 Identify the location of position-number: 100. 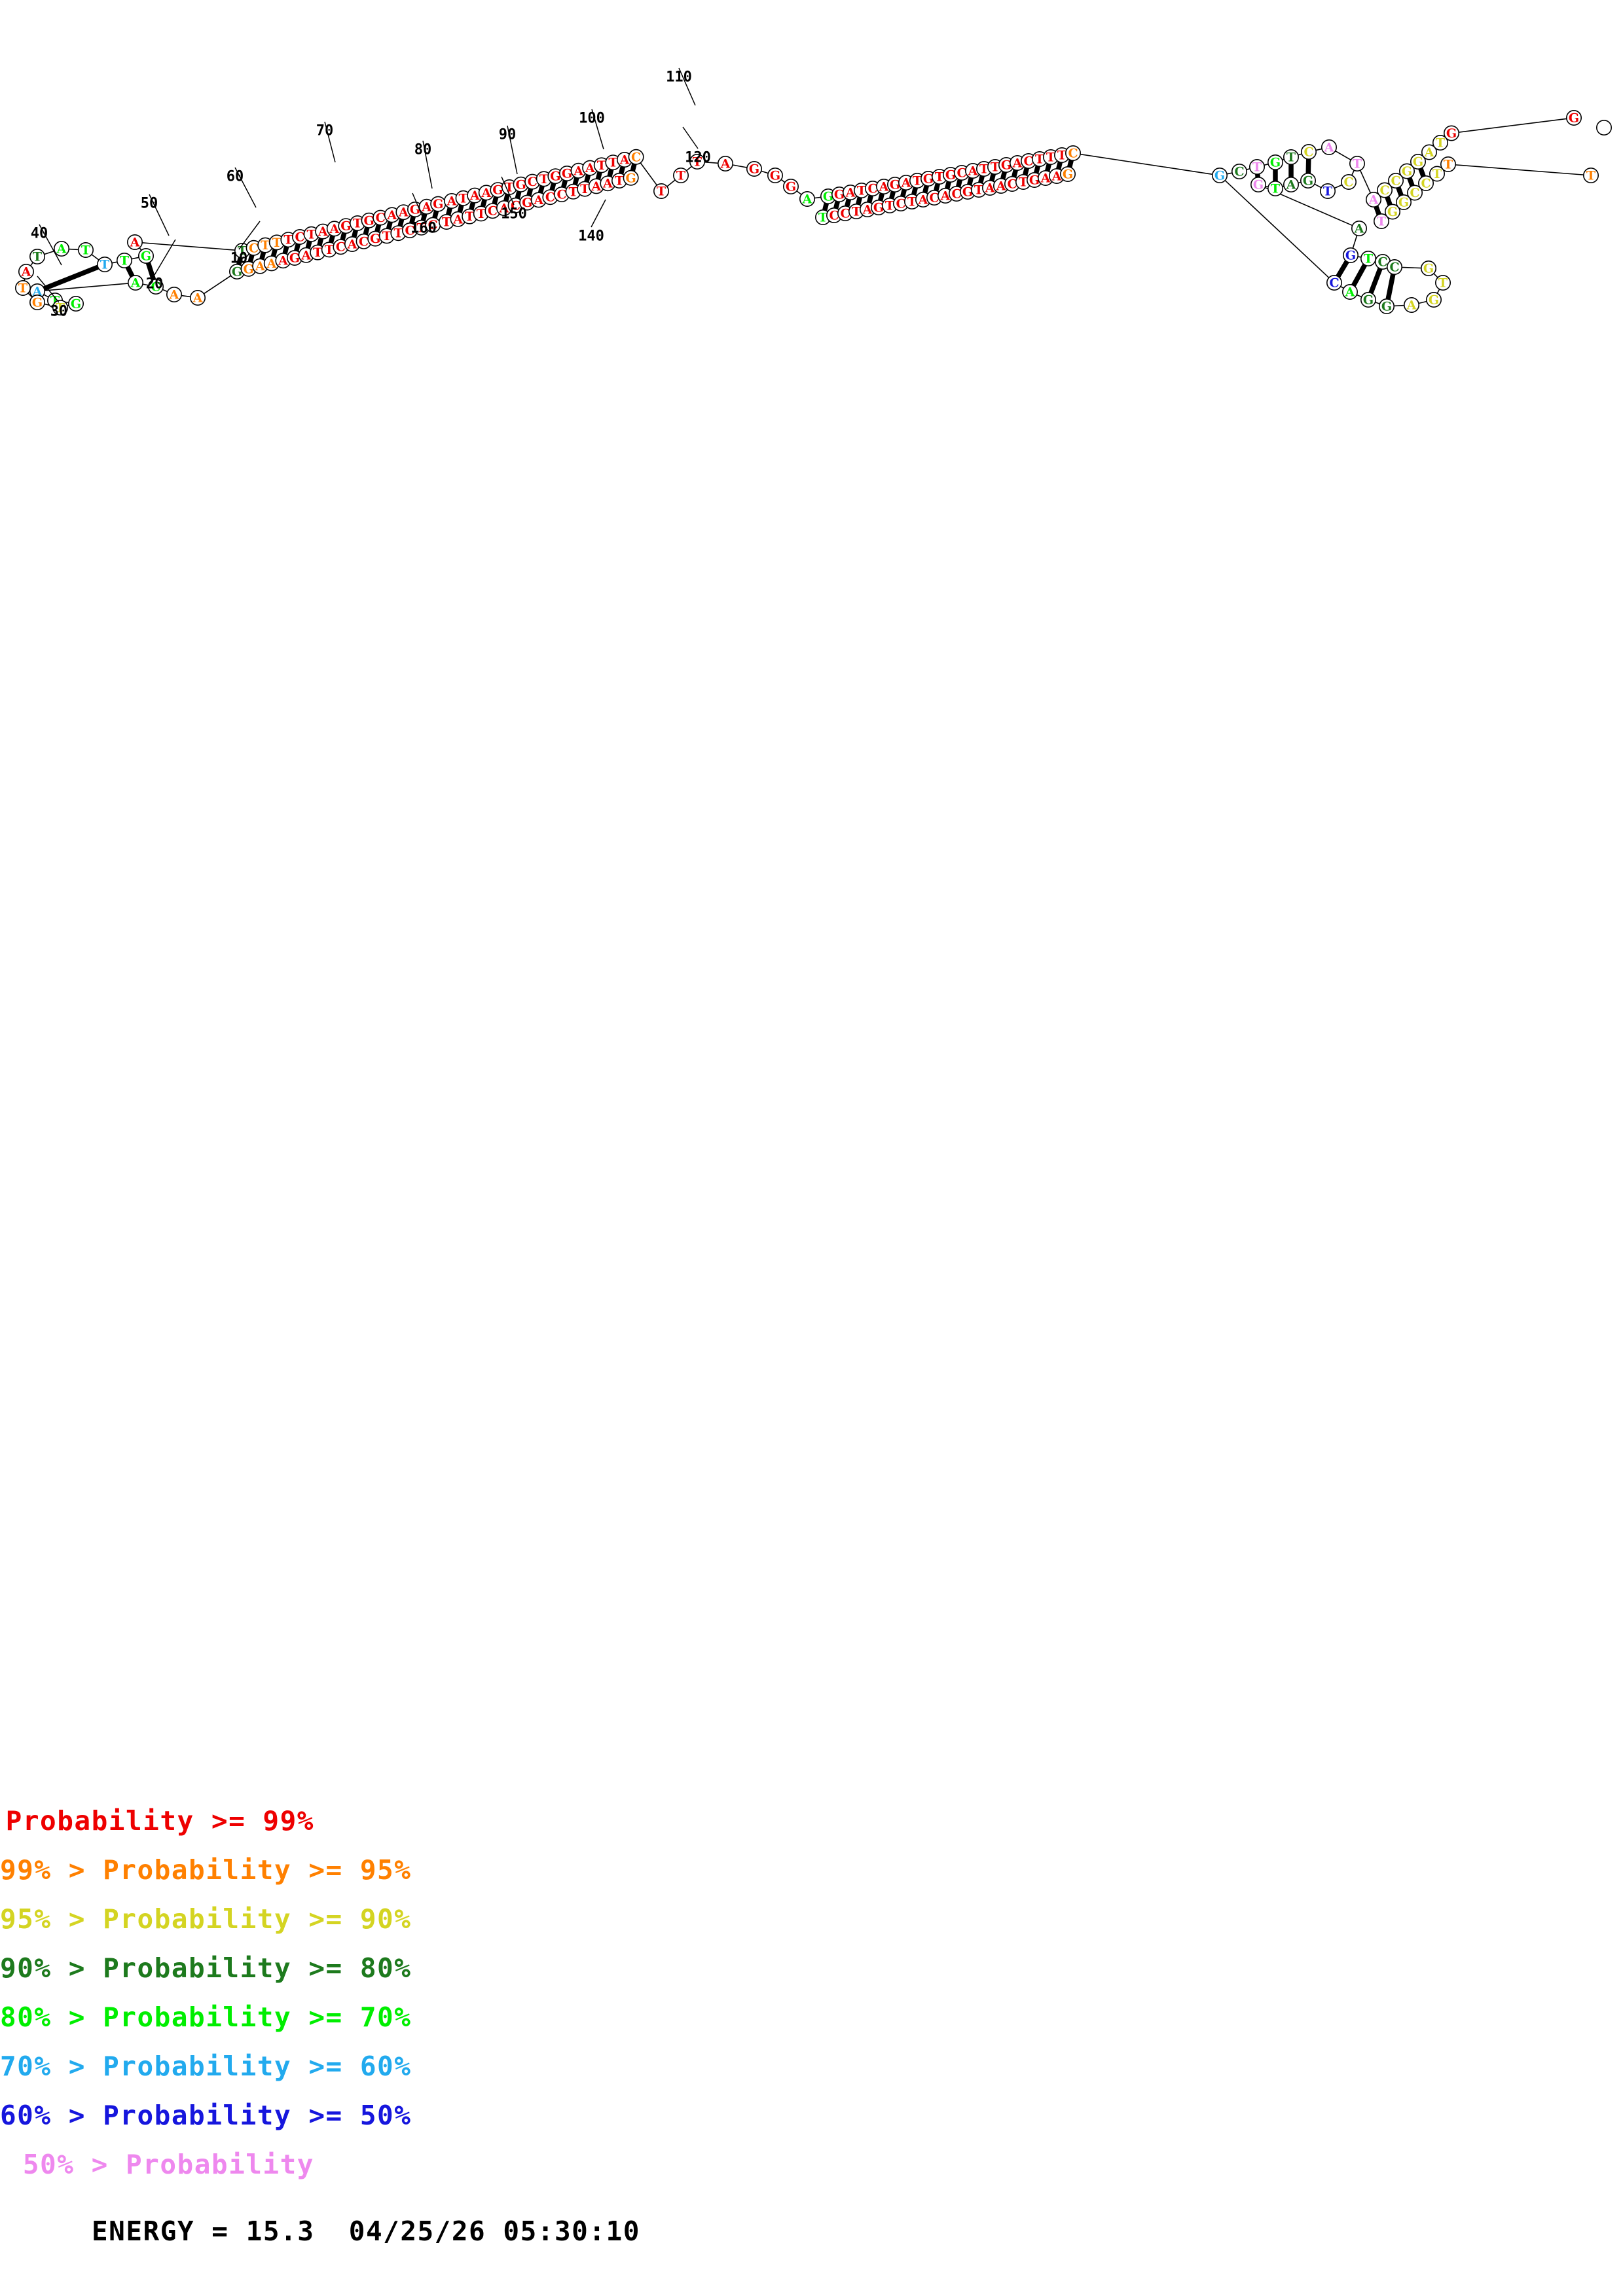
(592, 119).